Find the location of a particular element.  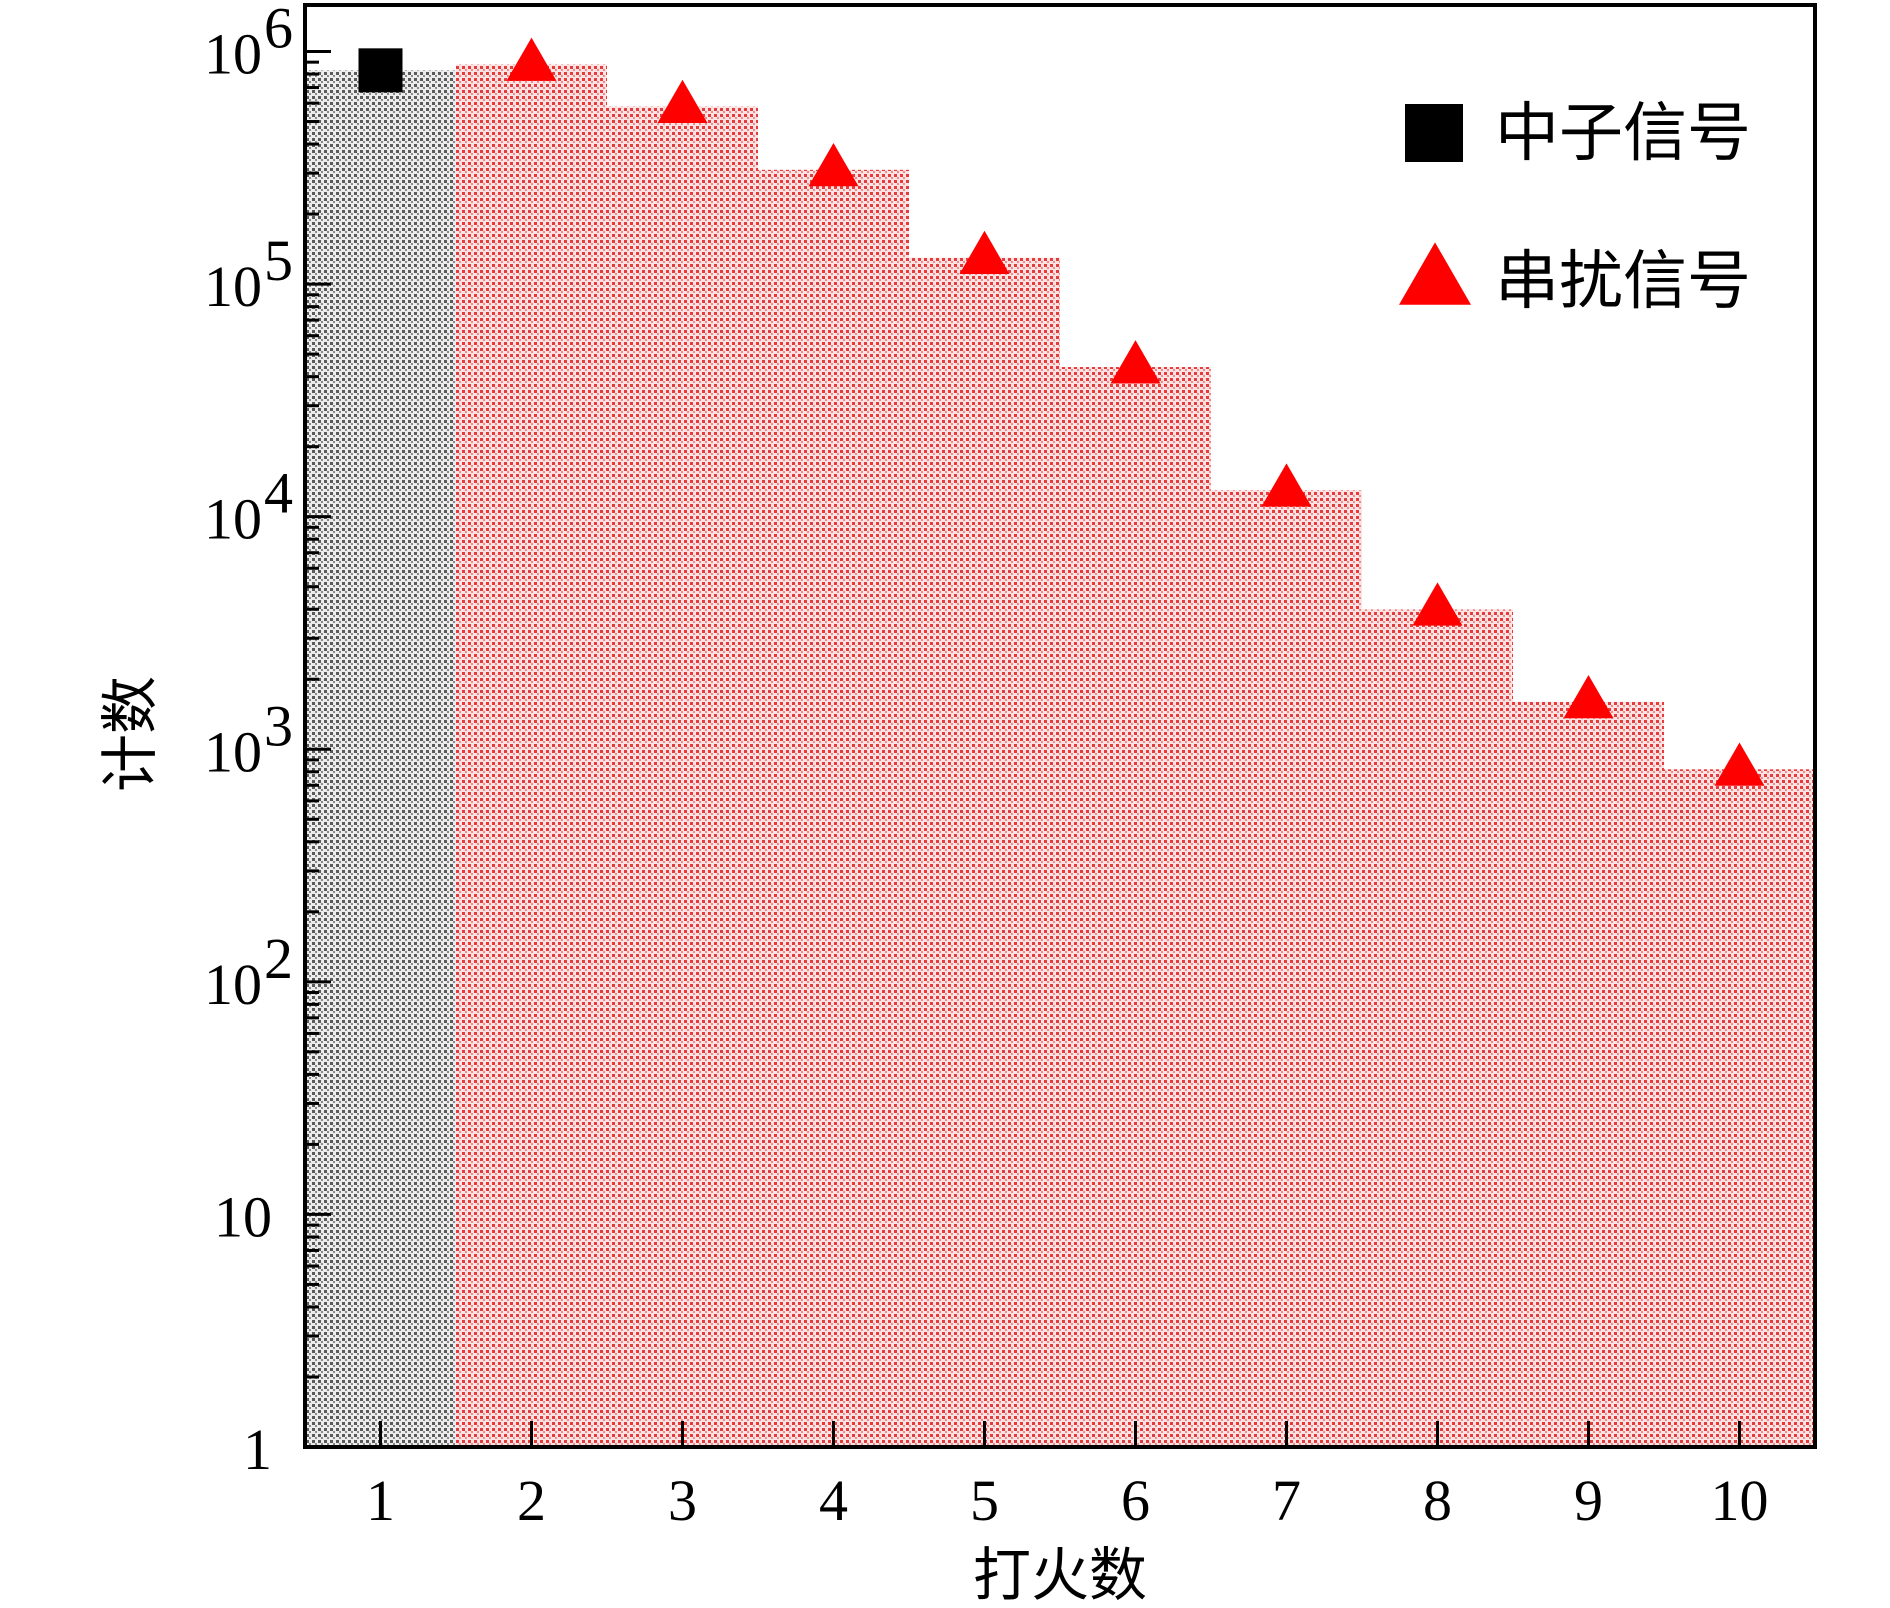

y-tick-label-exponent: 3 is located at coordinates (278, 725).